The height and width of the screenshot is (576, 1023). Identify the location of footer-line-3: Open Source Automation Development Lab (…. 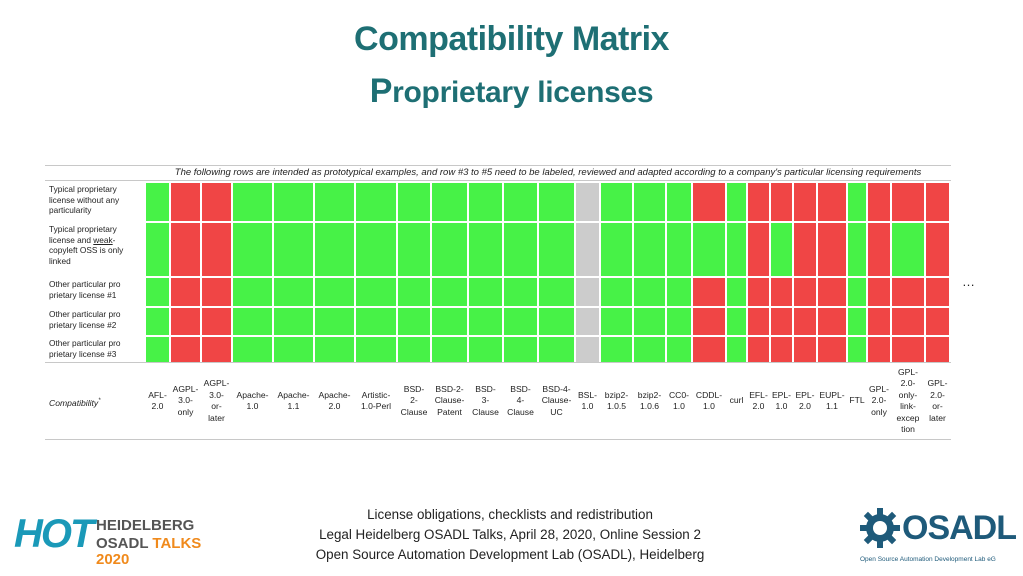
(510, 554).